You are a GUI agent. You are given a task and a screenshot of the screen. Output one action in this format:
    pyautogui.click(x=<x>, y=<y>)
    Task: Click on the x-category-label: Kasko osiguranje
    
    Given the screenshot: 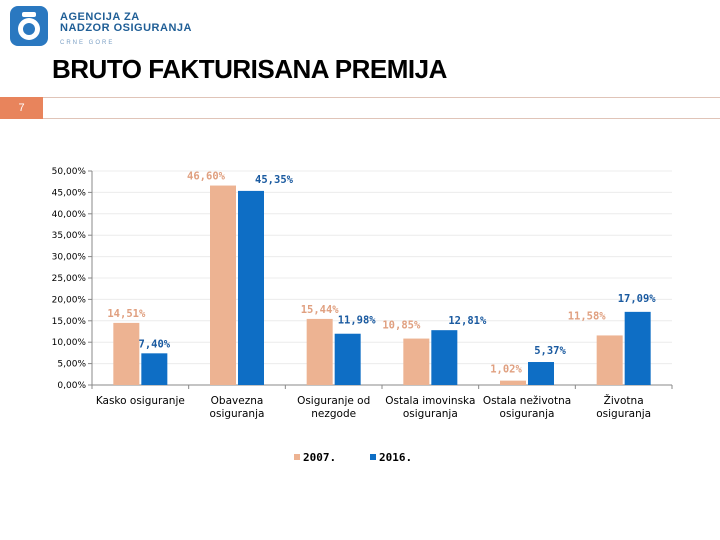 What is the action you would take?
    pyautogui.click(x=140, y=401)
    